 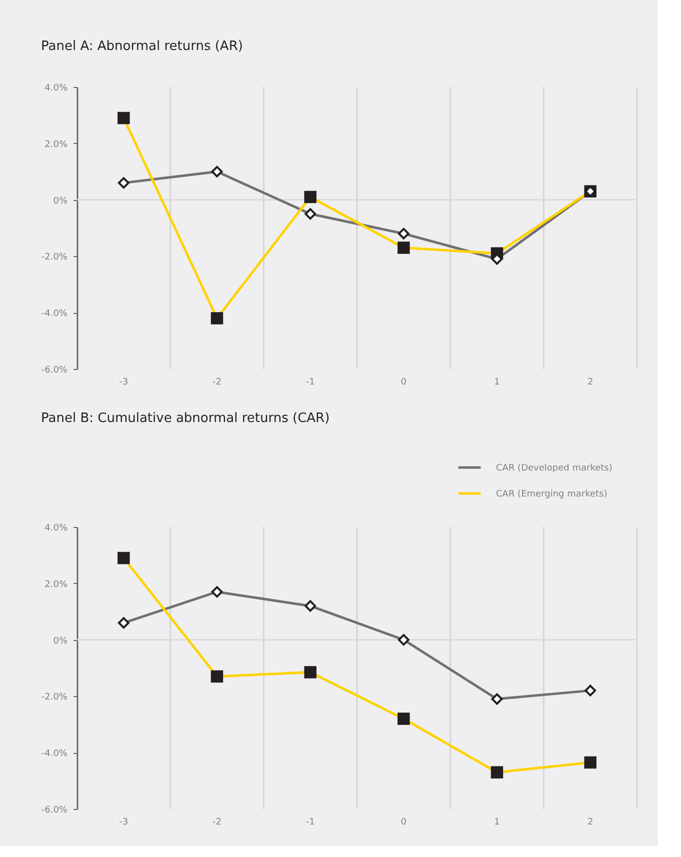 I want to click on legend-label: CAR (Developed markets), so click(x=554, y=469).